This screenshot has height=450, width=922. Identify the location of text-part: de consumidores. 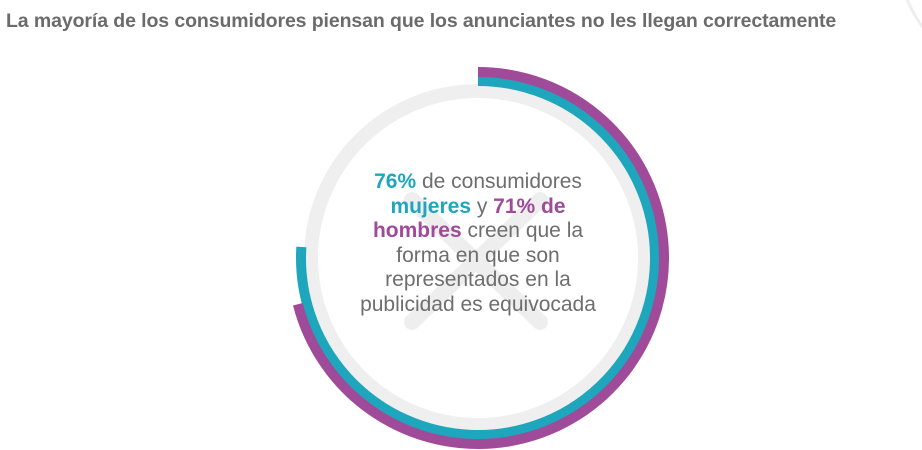
(499, 181).